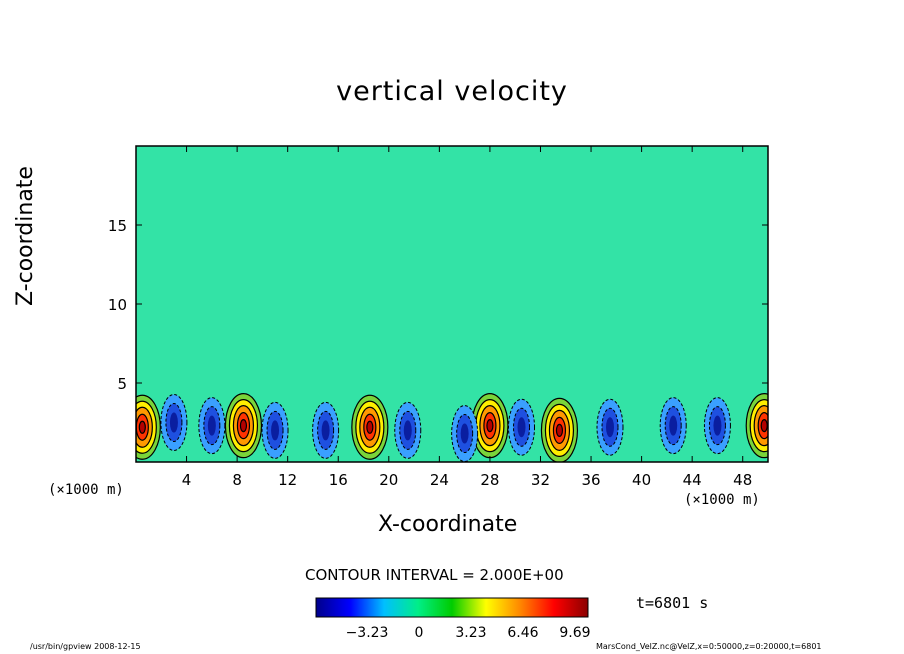 The height and width of the screenshot is (654, 904). I want to click on x-tick-label: 20, so click(388, 480).